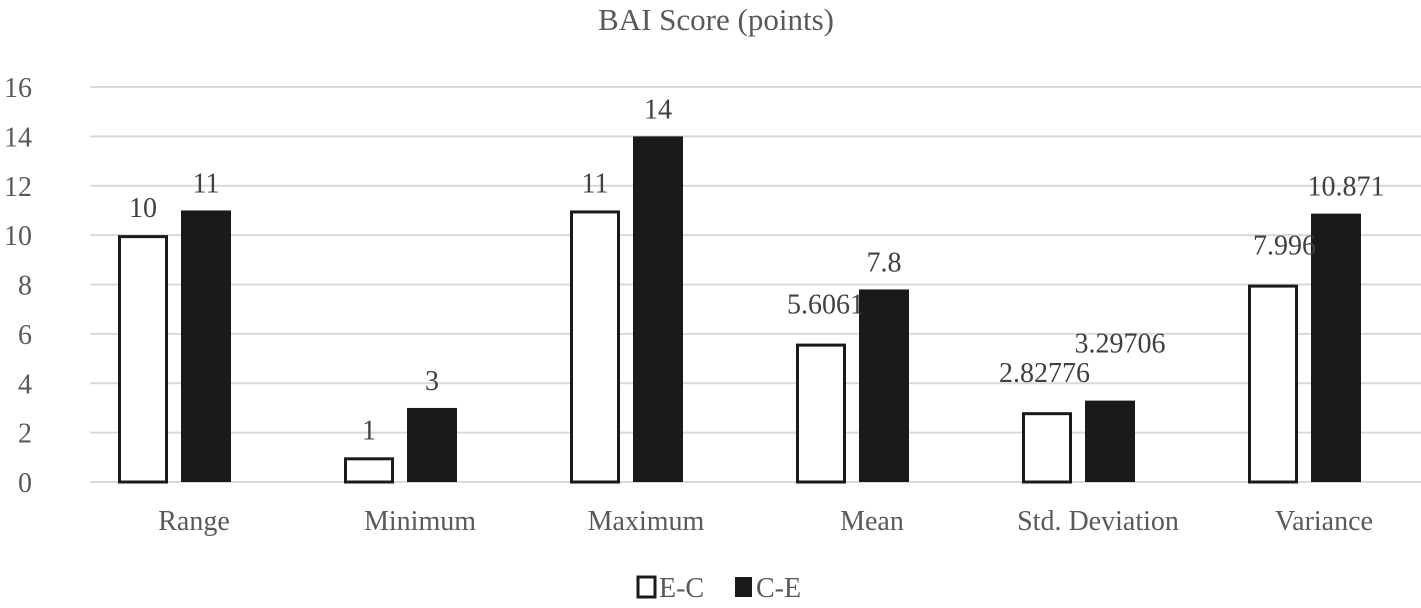  Describe the element at coordinates (432, 381) in the screenshot. I see `data-label: 3` at that location.